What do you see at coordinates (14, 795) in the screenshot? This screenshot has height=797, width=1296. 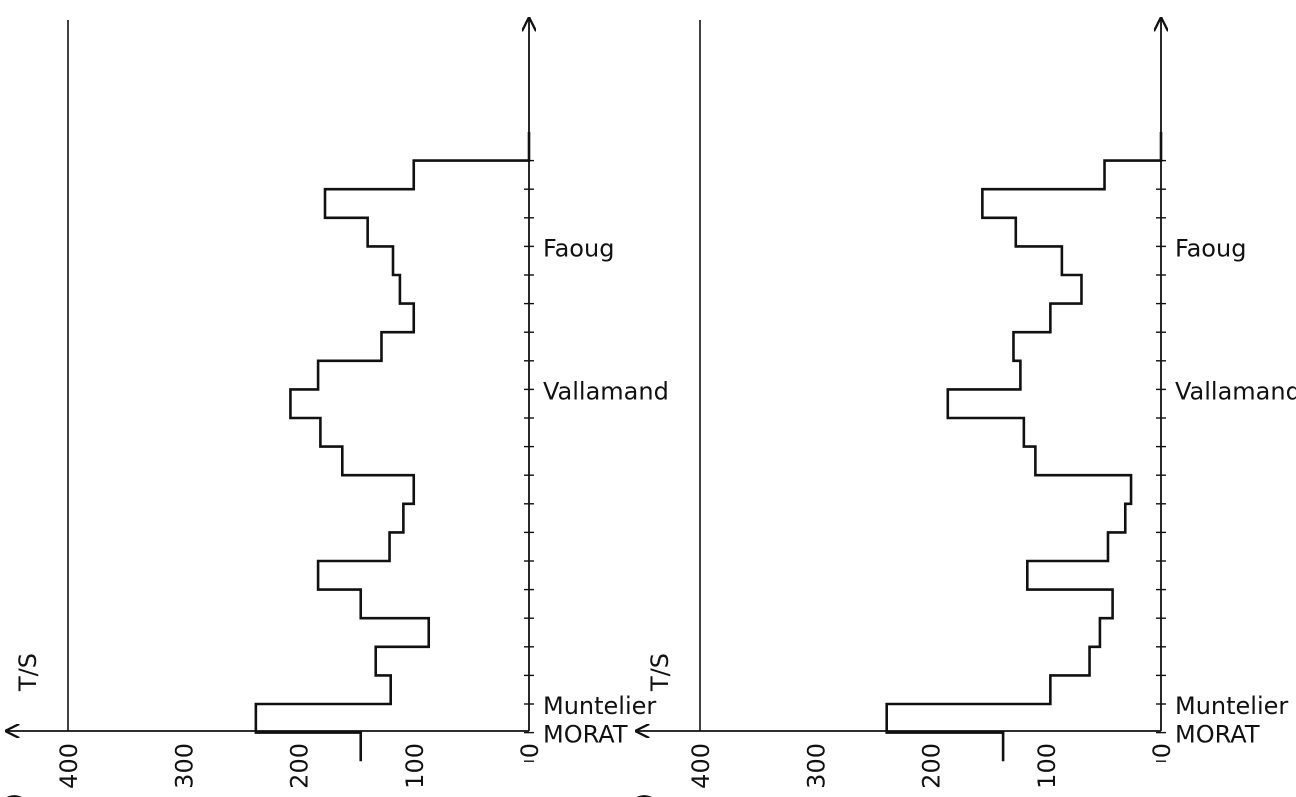 I see `panel-label: a)` at bounding box center [14, 795].